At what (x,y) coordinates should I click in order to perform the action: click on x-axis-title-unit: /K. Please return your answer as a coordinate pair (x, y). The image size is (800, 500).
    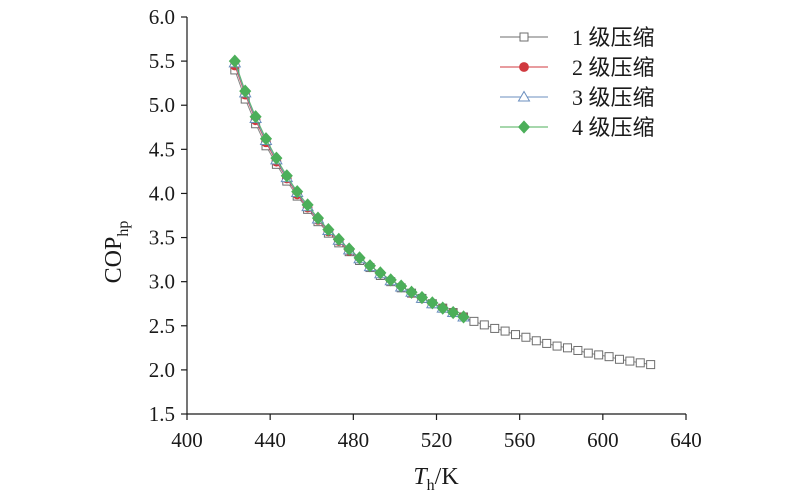
    Looking at the image, I should click on (447, 477).